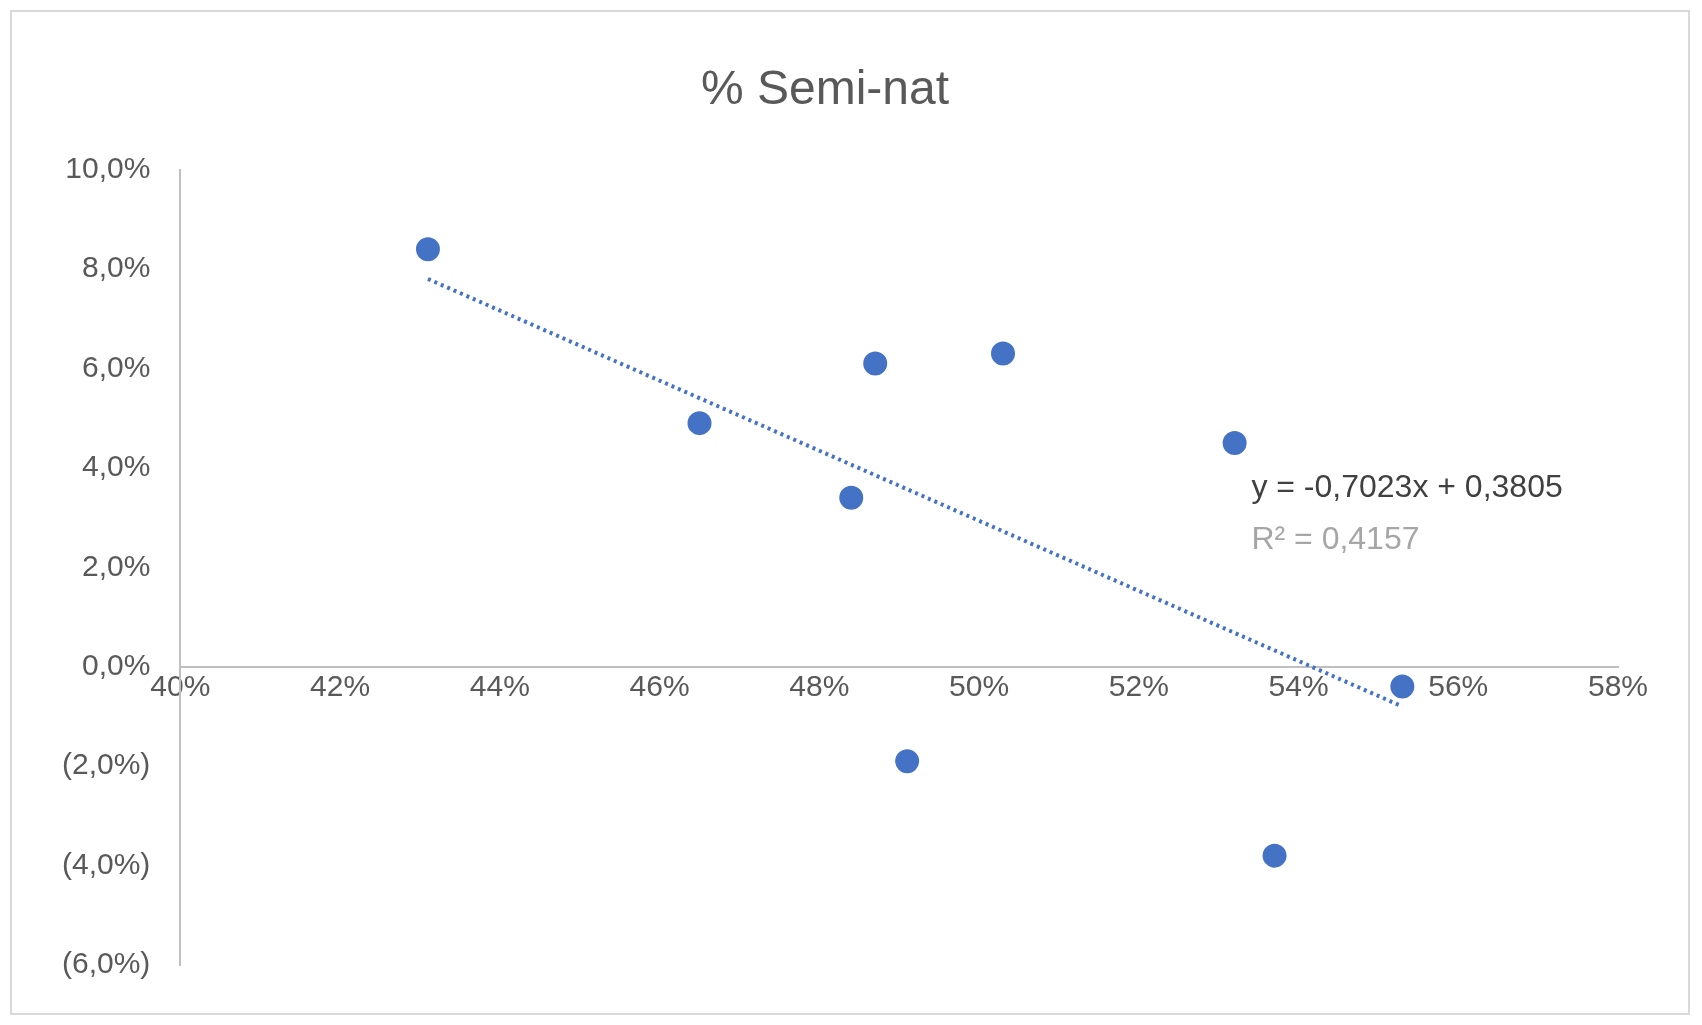 The image size is (1702, 1025). Describe the element at coordinates (116, 565) in the screenshot. I see `y-tick-label: 2,0%` at that location.